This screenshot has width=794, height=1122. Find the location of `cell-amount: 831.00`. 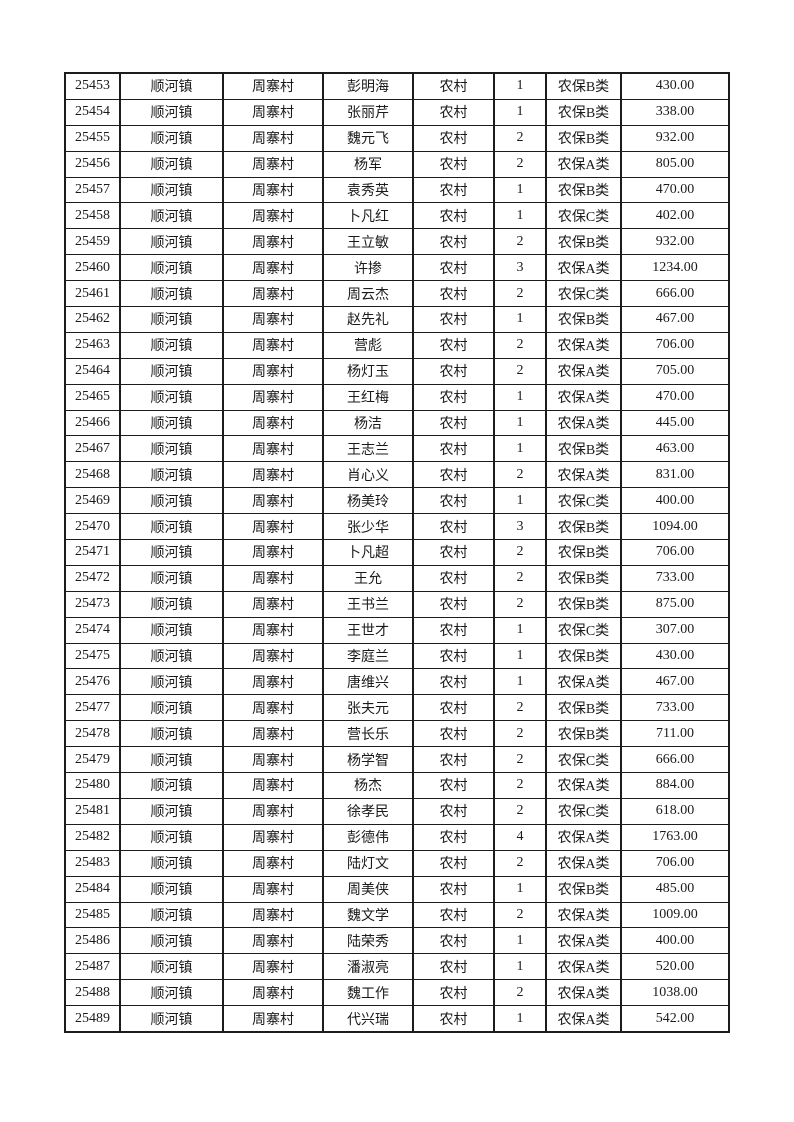

cell-amount: 831.00 is located at coordinates (675, 475).